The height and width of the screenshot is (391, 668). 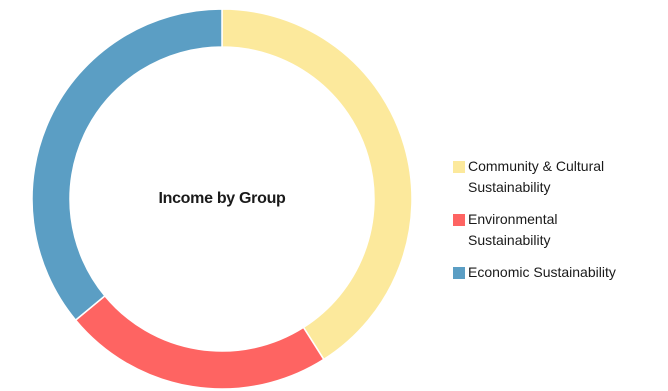 I want to click on legend-swatch-economic, so click(x=459, y=273).